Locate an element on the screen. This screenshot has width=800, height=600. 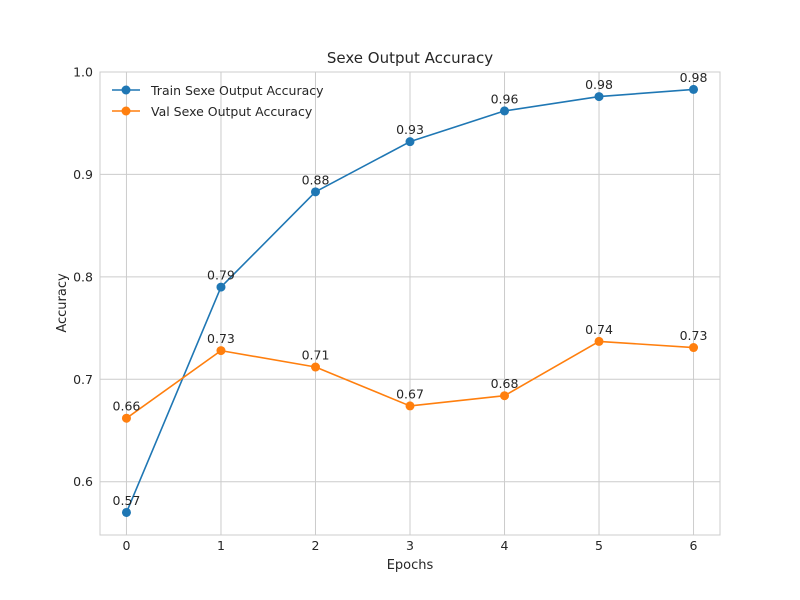
val-data-label: 0.74 is located at coordinates (599, 329).